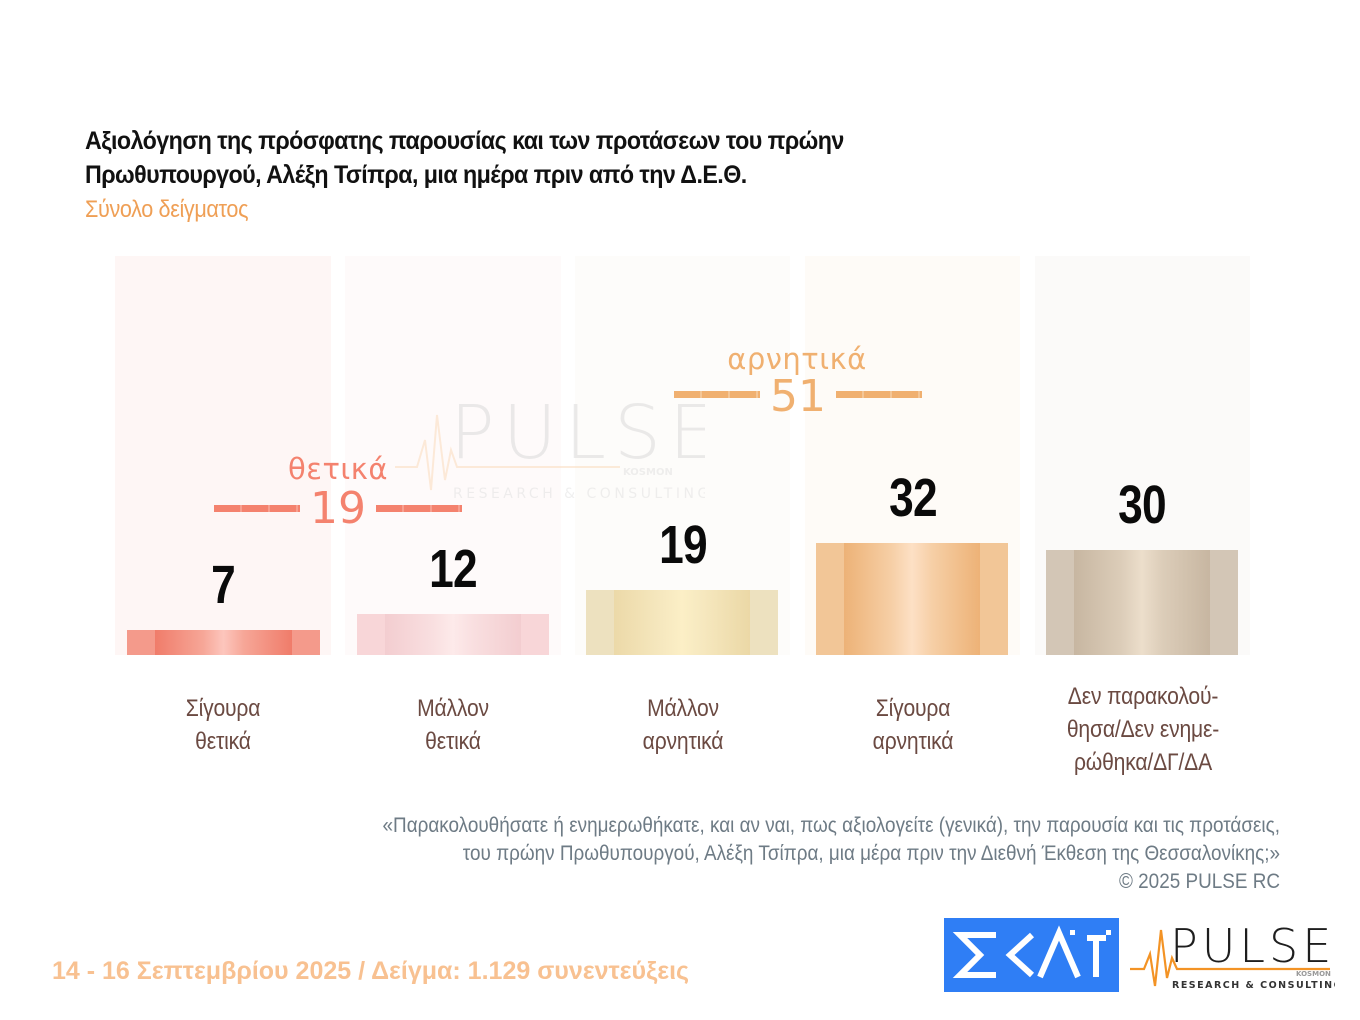 This screenshot has width=1360, height=1020. Describe the element at coordinates (338, 469) in the screenshot. I see `group-label-positive: θετικά` at that location.